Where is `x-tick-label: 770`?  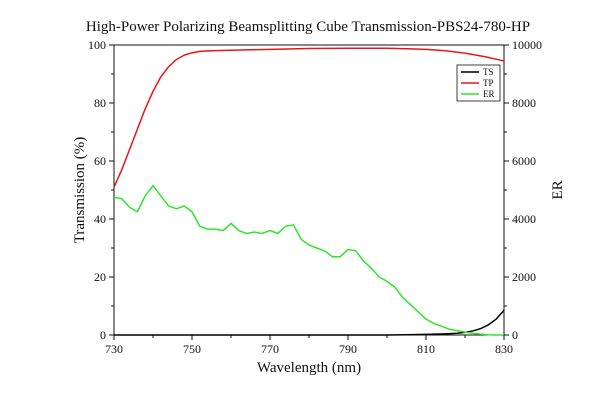
x-tick-label: 770 is located at coordinates (270, 349).